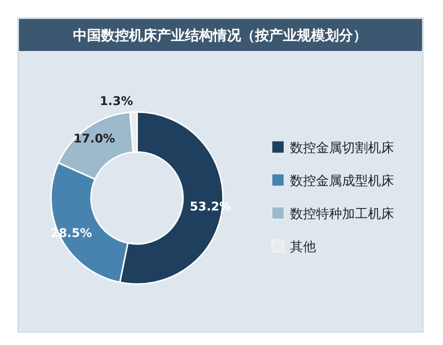 The image size is (443, 345). What do you see at coordinates (303, 247) in the screenshot?
I see `legend-label: 其他` at bounding box center [303, 247].